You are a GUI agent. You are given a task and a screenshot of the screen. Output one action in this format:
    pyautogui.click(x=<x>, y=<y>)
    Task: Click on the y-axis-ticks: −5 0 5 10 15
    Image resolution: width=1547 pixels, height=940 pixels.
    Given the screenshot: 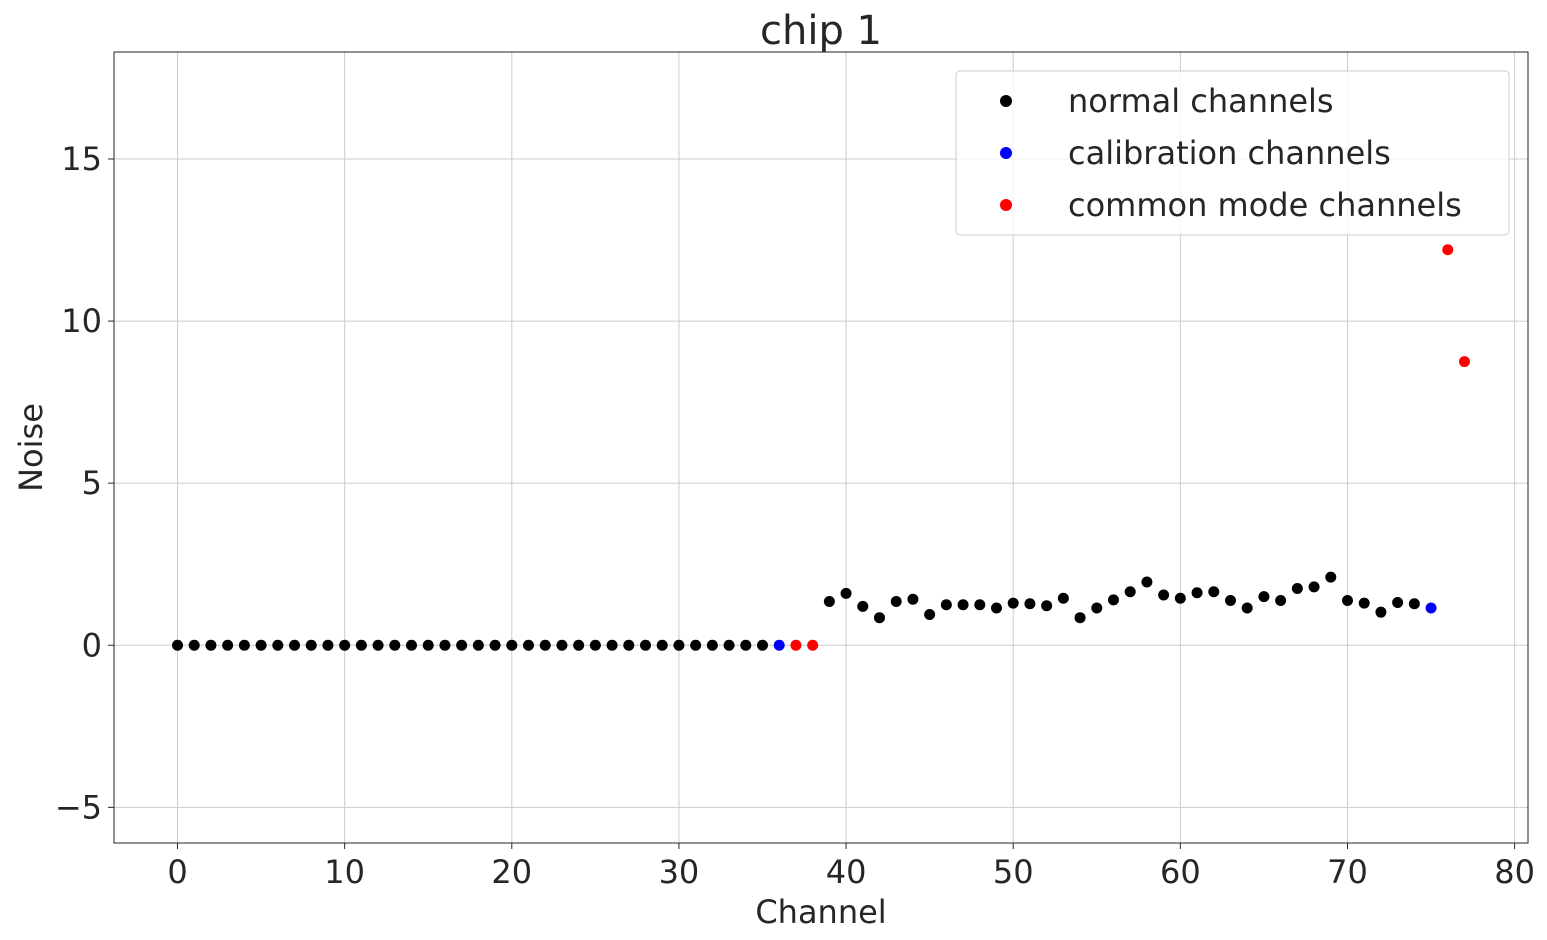 What is the action you would take?
    pyautogui.click(x=84, y=483)
    